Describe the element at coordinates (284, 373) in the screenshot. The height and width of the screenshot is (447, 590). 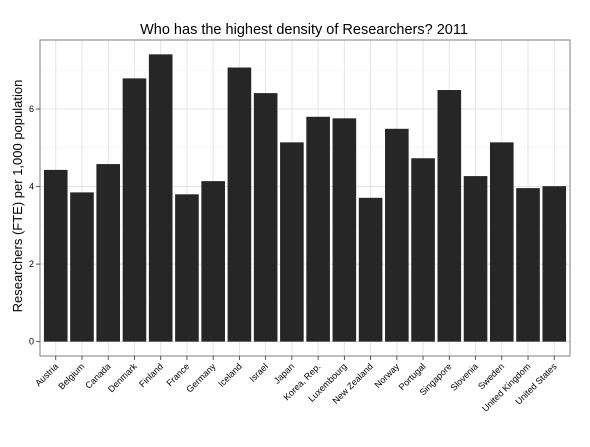
I see `x-tick-label: Japan` at that location.